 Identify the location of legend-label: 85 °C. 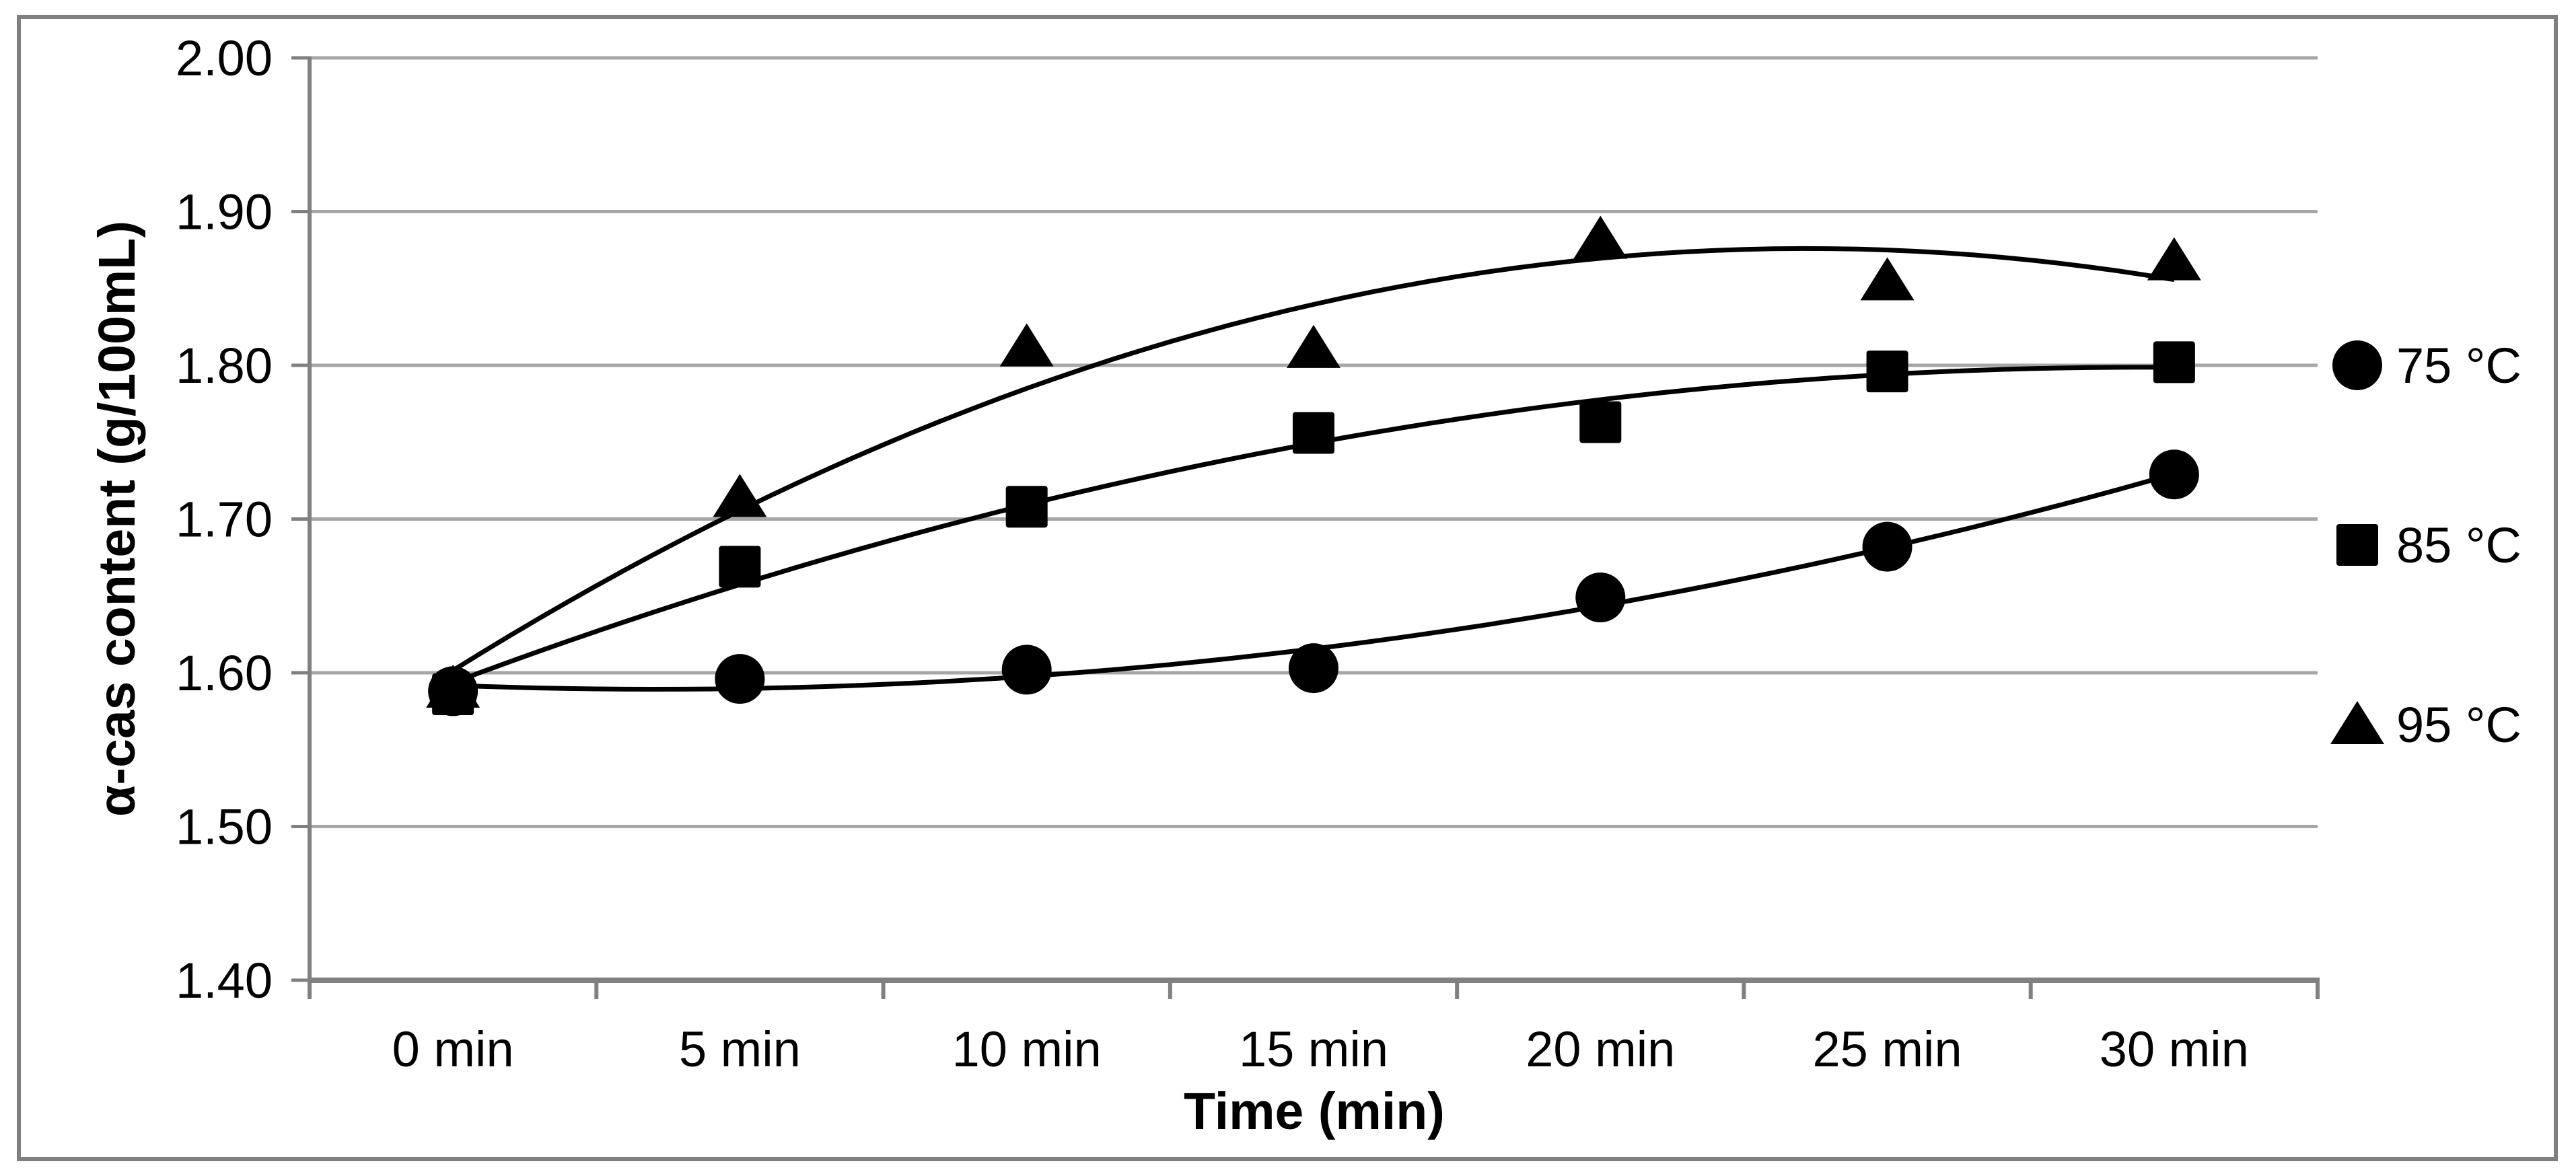
(2458, 545).